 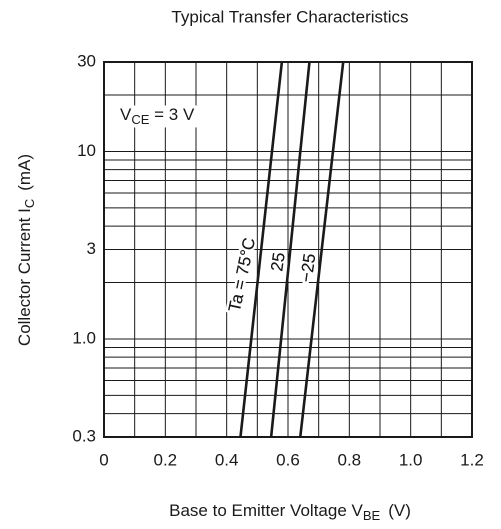 What do you see at coordinates (86, 150) in the screenshot?
I see `y-tick-label: 10` at bounding box center [86, 150].